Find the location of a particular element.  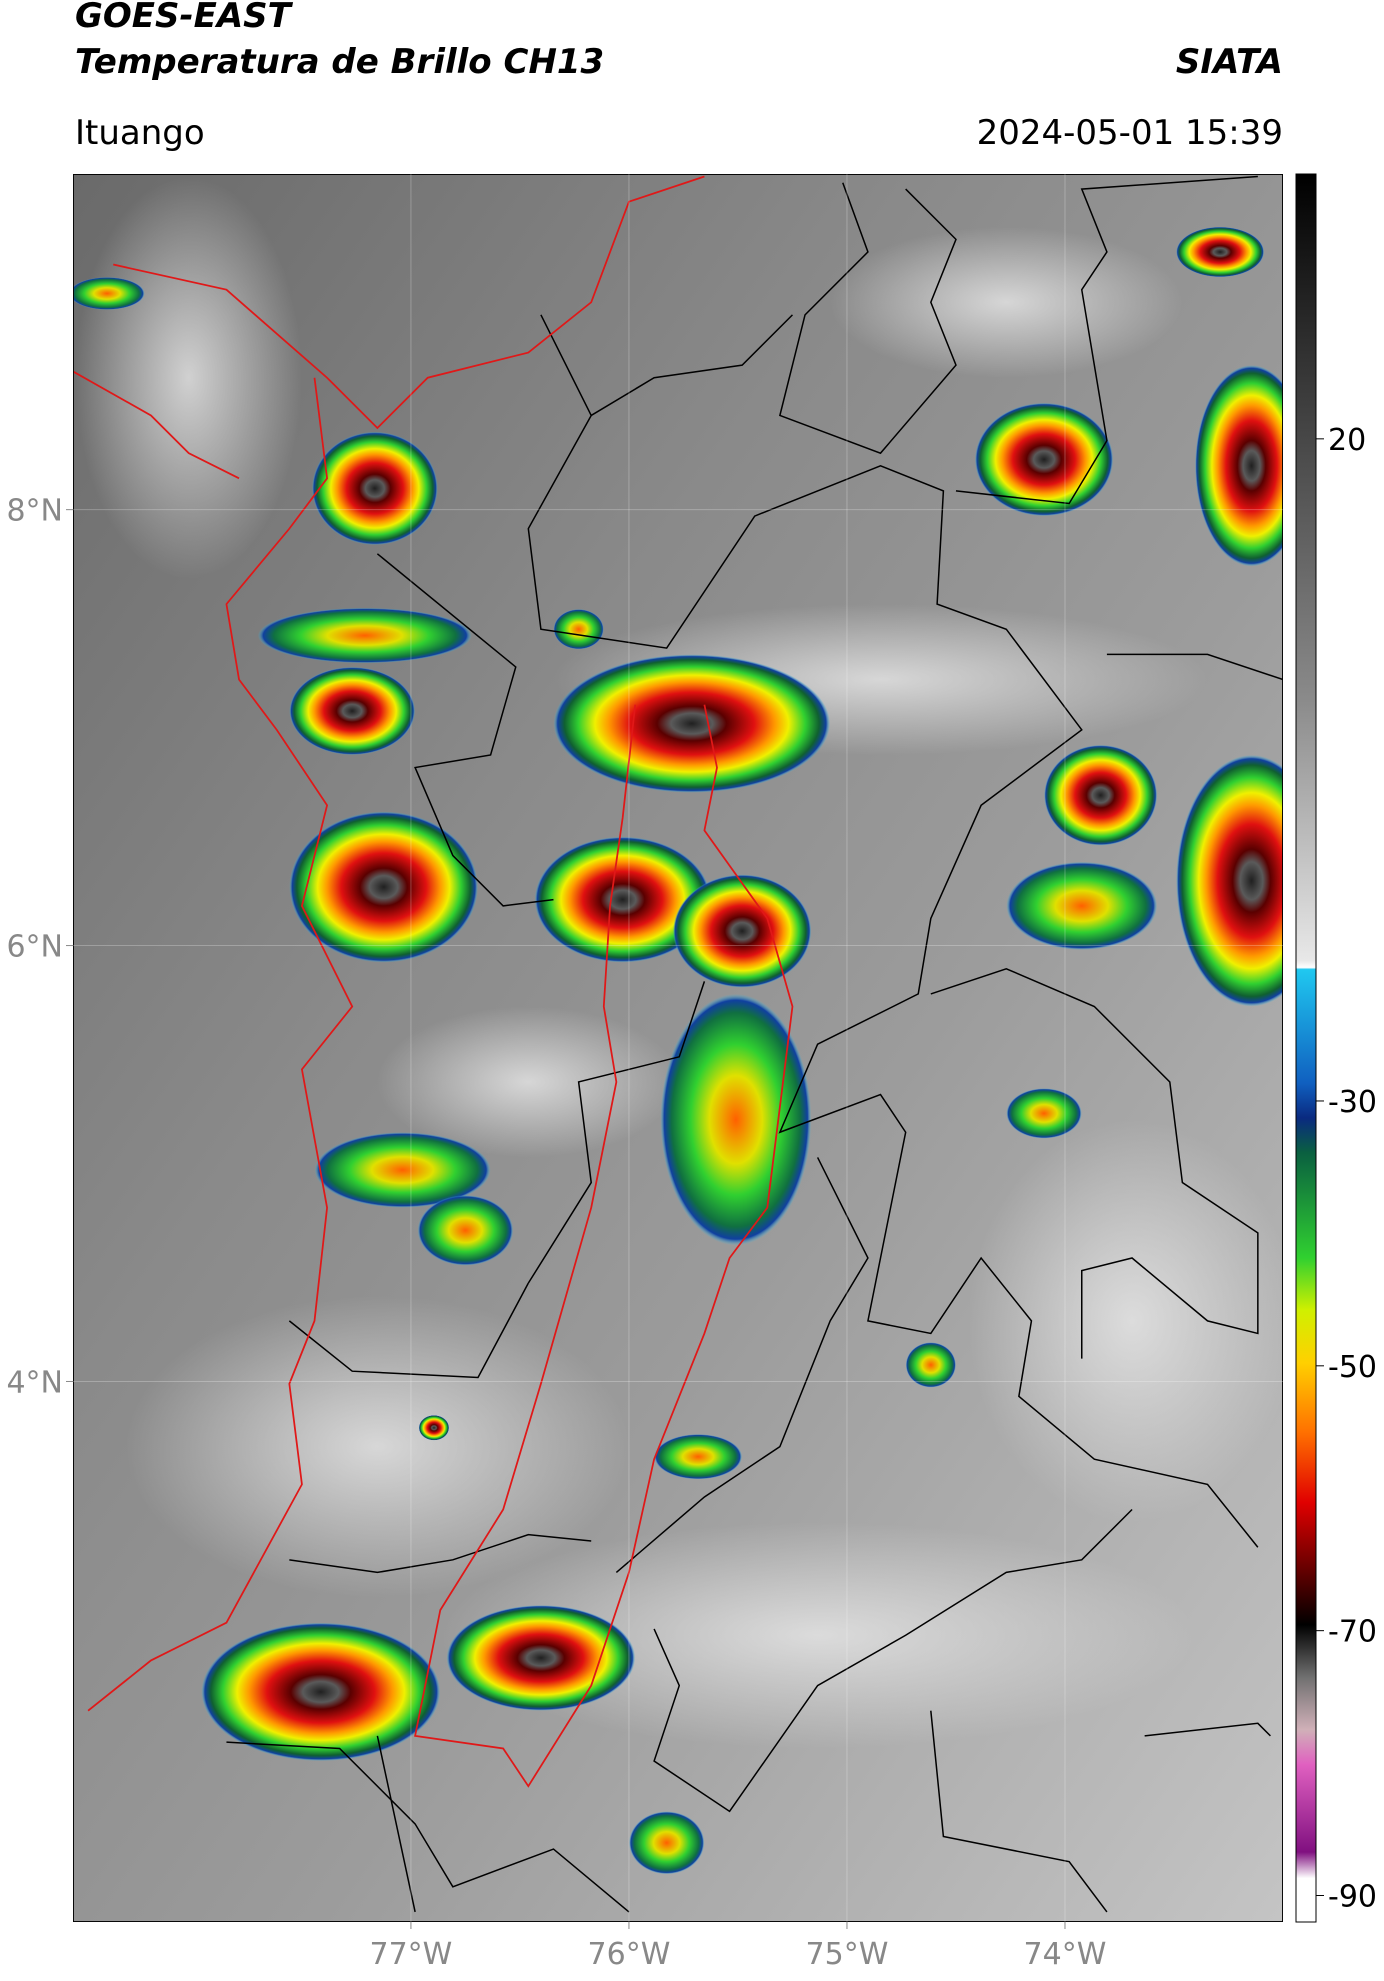

colorbar-tick-label: -90 is located at coordinates (1352, 1897).